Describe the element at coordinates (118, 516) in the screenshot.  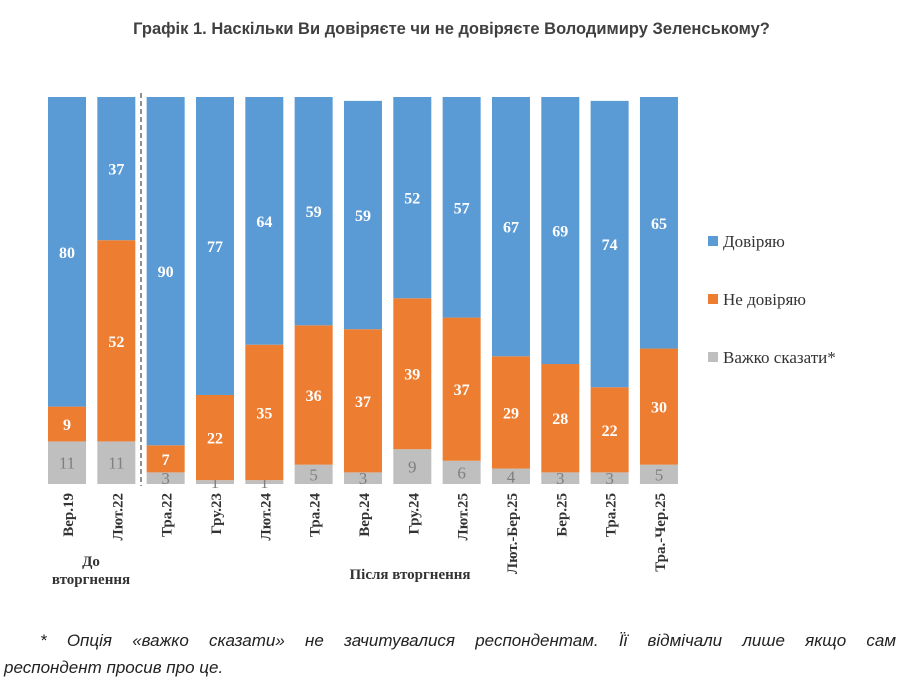
I see `x-tick-label: Лют.22` at that location.